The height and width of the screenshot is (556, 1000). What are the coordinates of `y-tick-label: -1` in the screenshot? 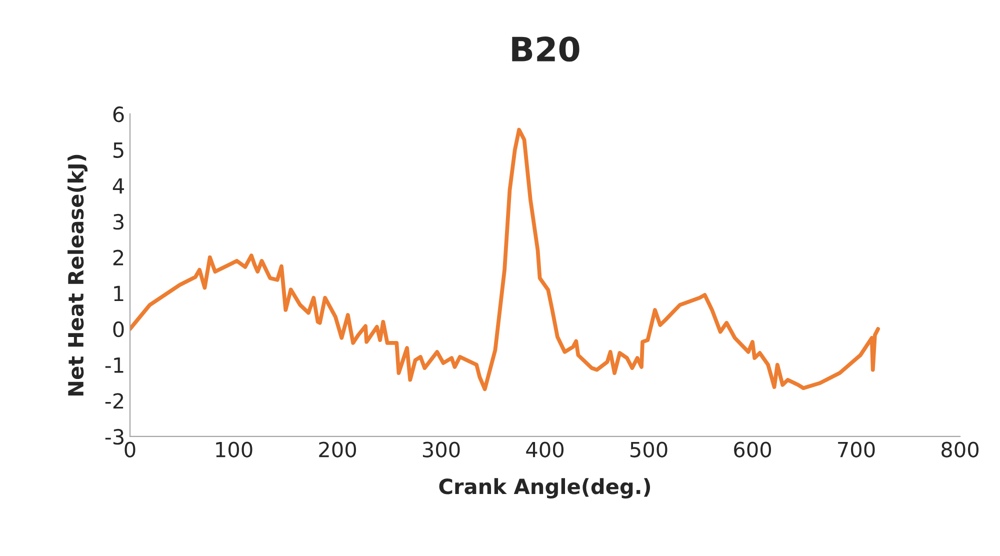 It's located at (114, 365).